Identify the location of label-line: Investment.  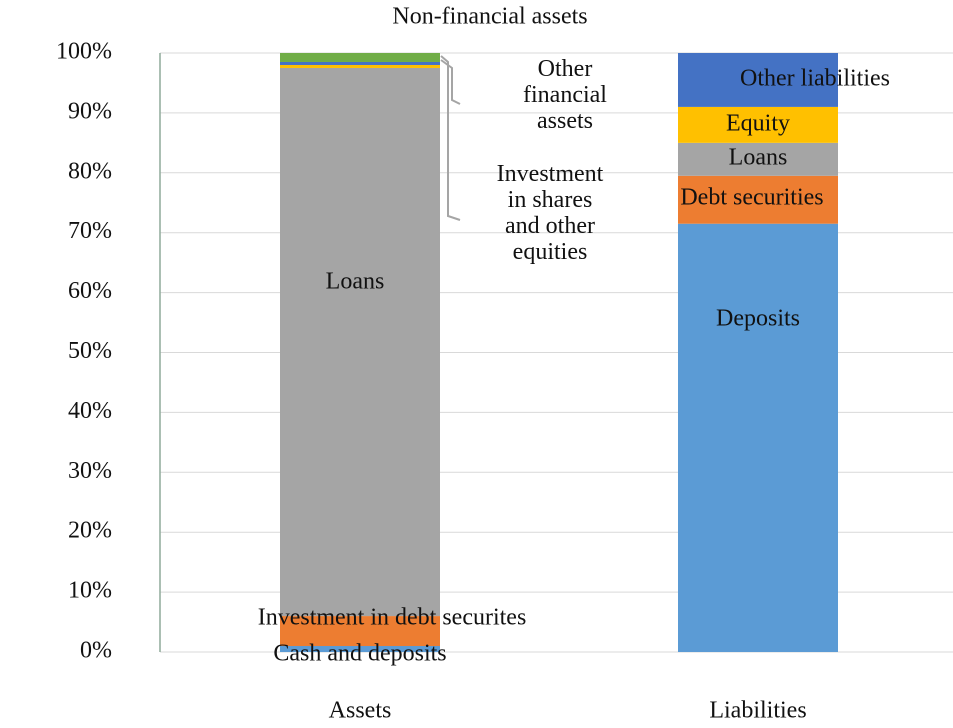
(550, 174).